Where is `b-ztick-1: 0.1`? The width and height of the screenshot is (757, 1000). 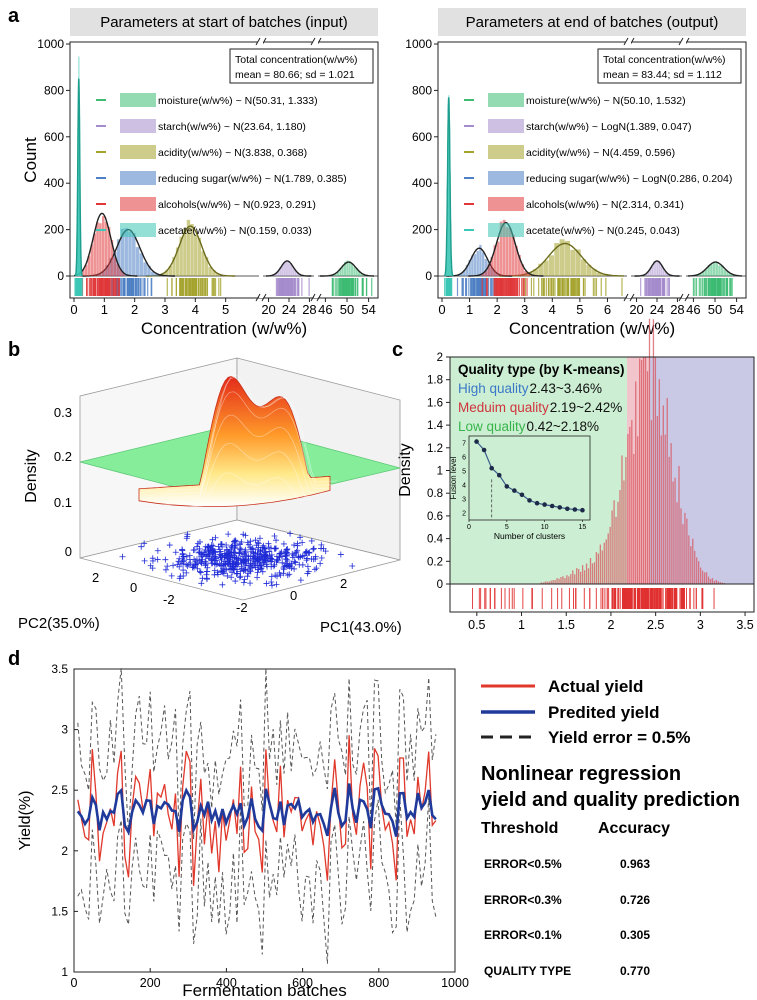 b-ztick-1: 0.1 is located at coordinates (63, 502).